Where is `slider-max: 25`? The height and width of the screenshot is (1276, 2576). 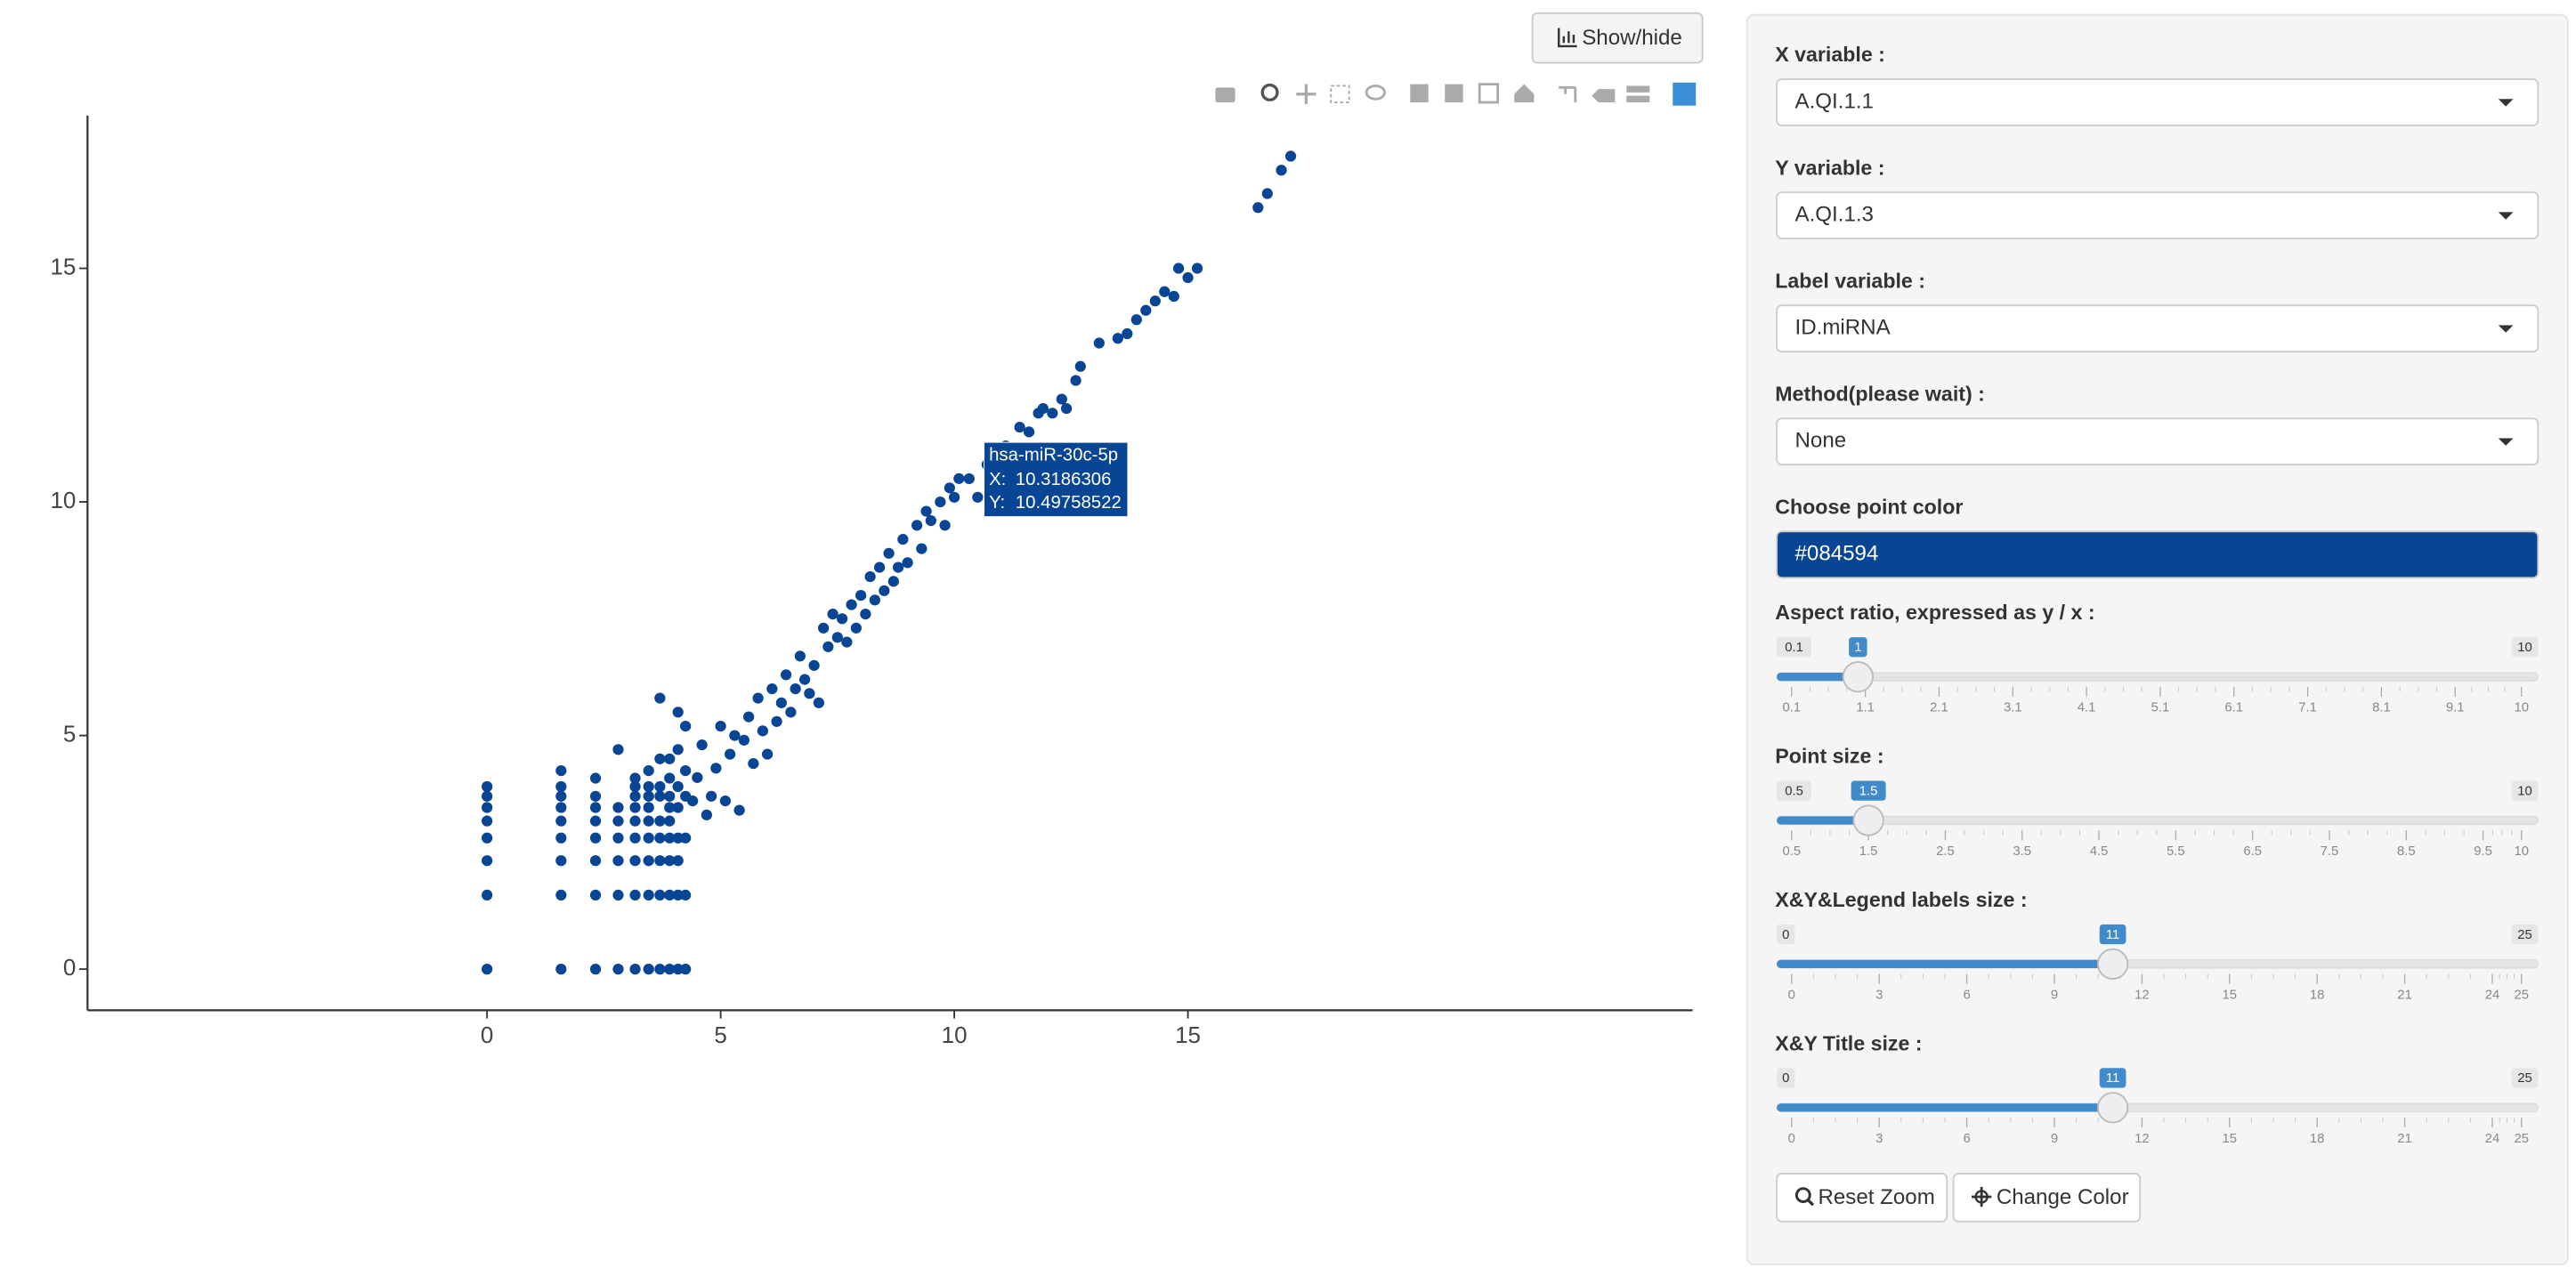
slider-max: 25 is located at coordinates (2525, 1078).